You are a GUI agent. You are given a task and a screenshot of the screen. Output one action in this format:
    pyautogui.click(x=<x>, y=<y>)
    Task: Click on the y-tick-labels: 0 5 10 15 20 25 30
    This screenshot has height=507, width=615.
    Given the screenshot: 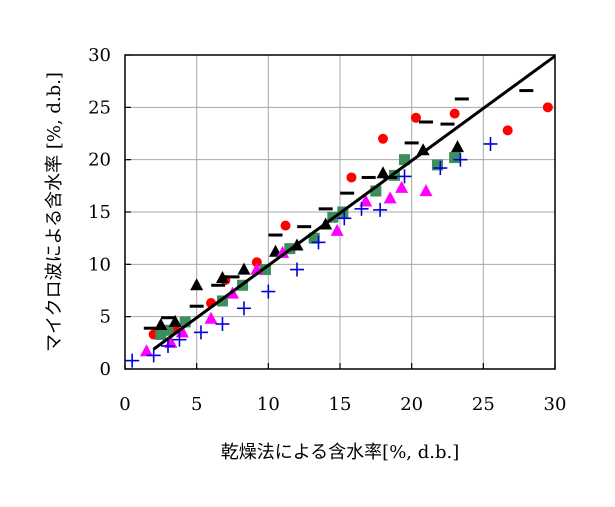 What is the action you would take?
    pyautogui.click(x=99, y=212)
    